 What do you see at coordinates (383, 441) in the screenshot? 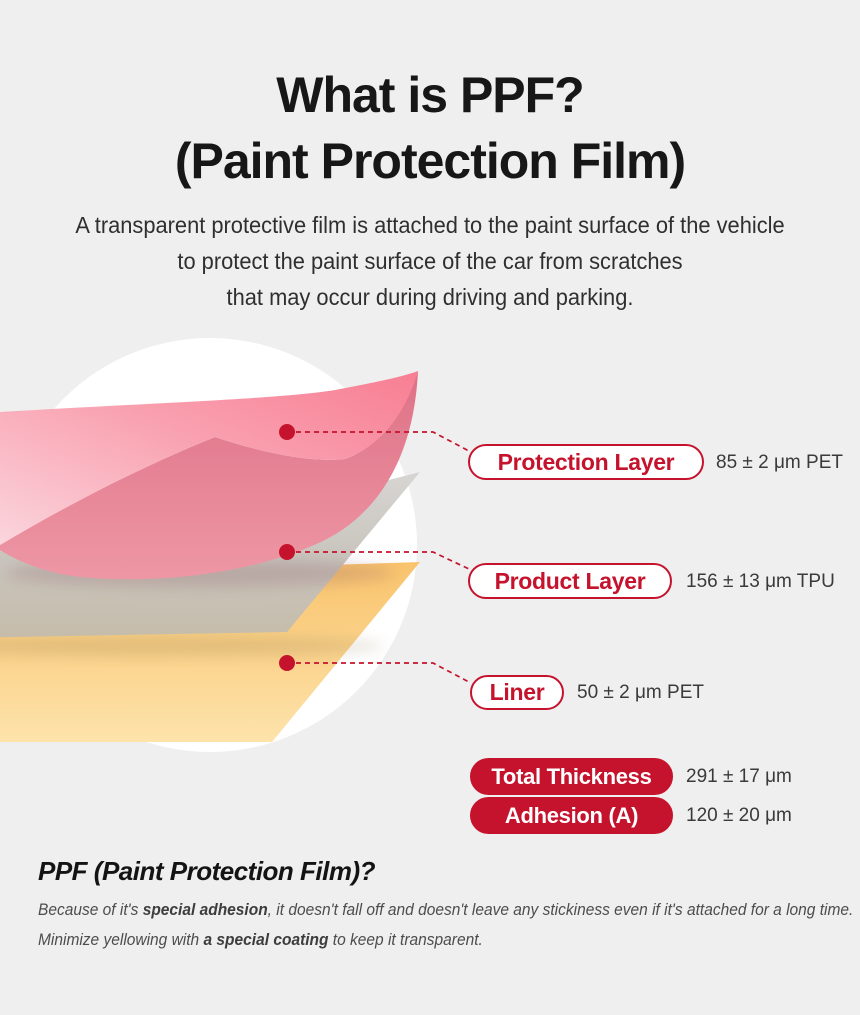
I see `connector-protection` at bounding box center [383, 441].